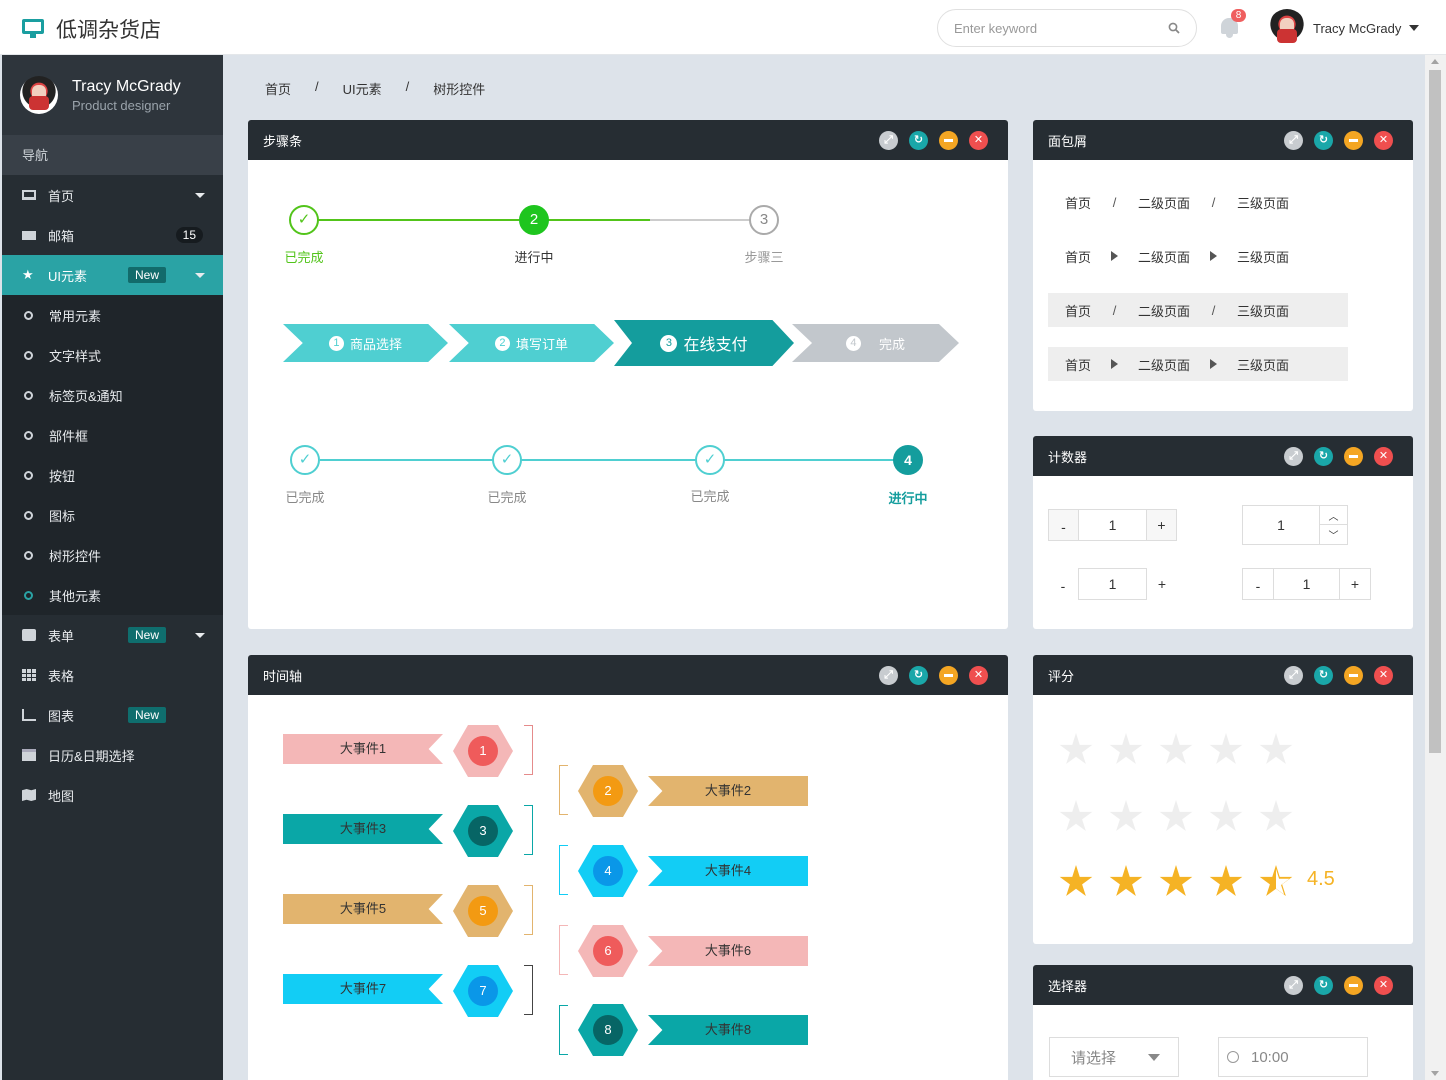  I want to click on scroll-down-icon, so click(1435, 1073).